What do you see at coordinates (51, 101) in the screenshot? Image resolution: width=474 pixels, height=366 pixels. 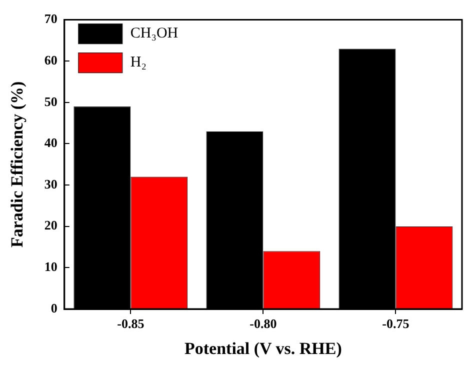 I see `y-tick-label: 50` at bounding box center [51, 101].